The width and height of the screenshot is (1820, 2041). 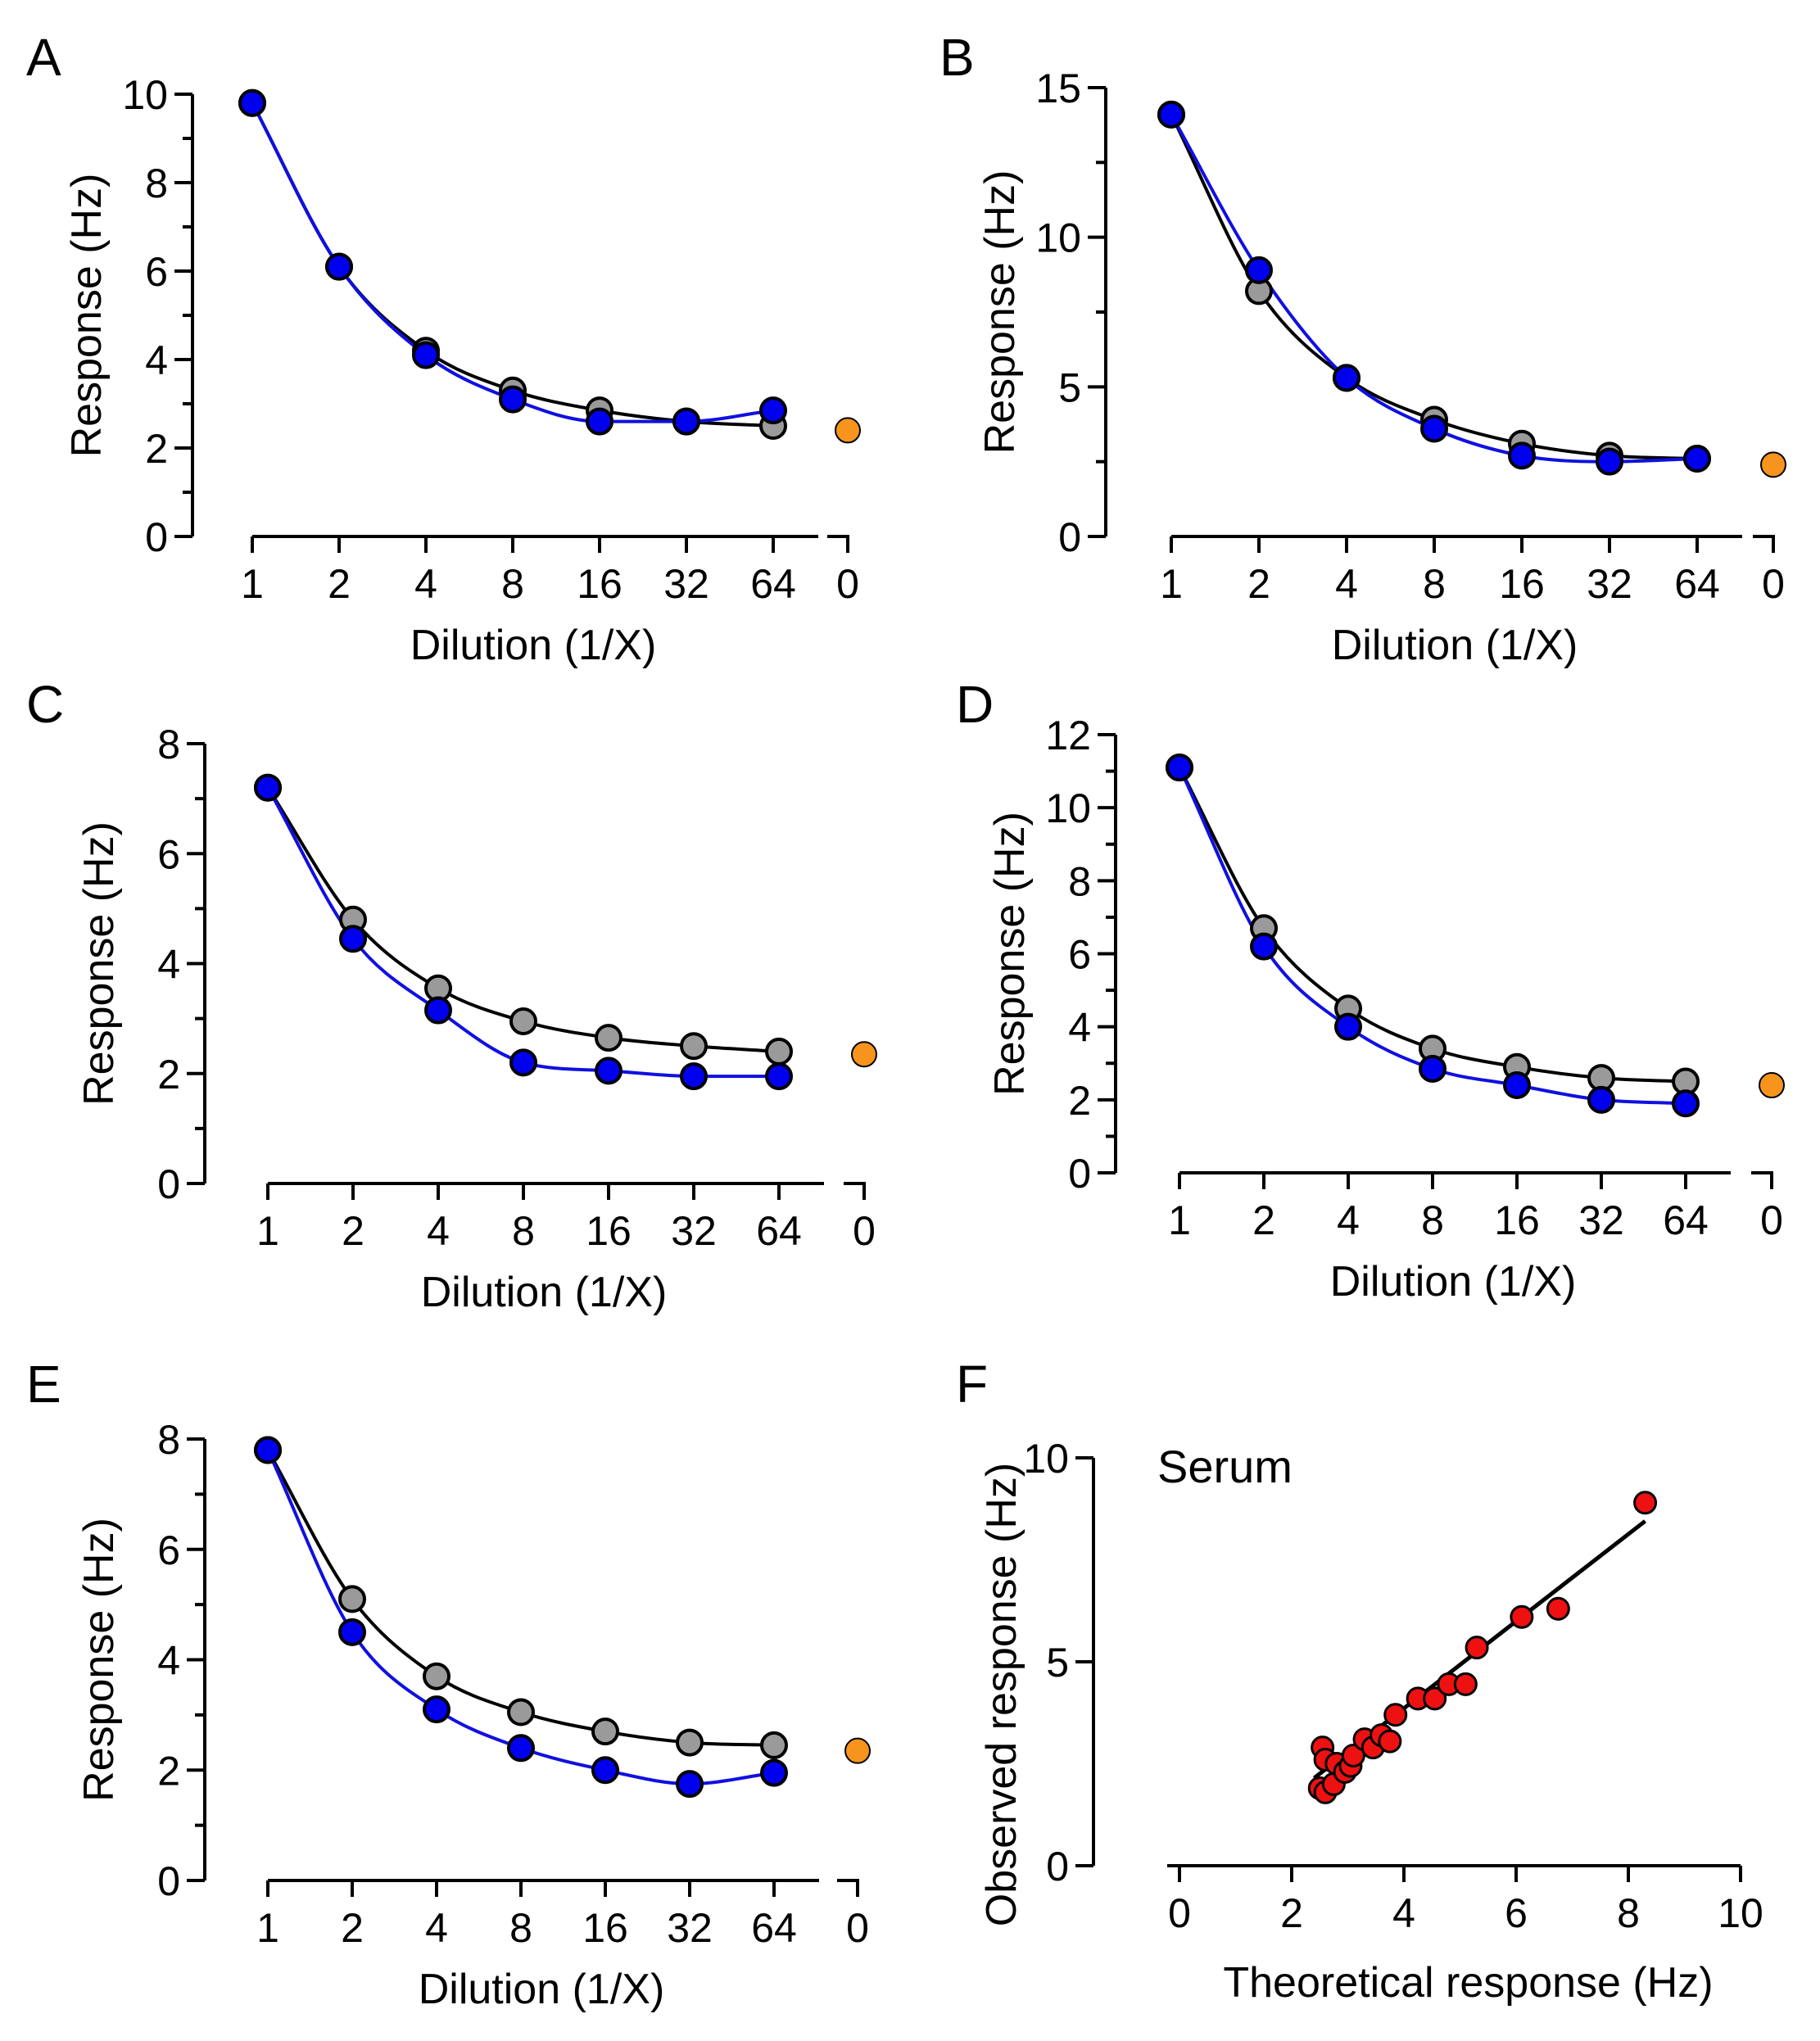 What do you see at coordinates (1058, 89) in the screenshot?
I see `y-tick-label: 15` at bounding box center [1058, 89].